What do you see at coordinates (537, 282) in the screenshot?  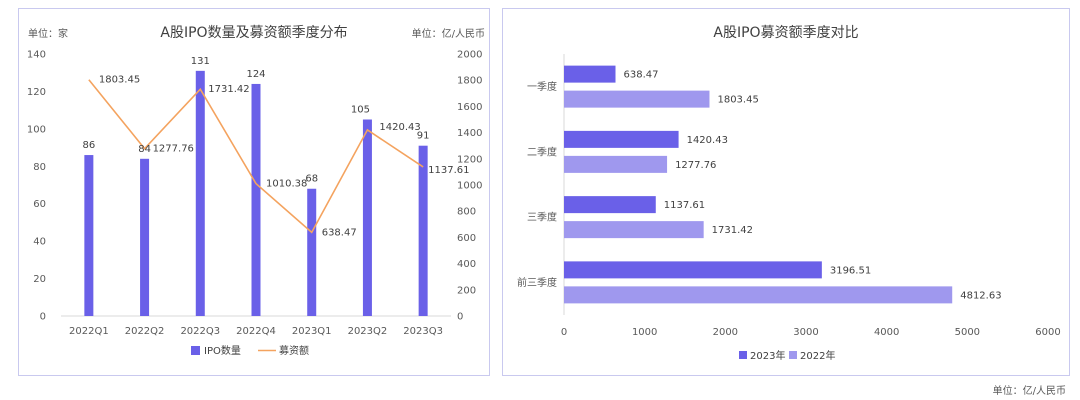 I see `category-label: 前三季度` at bounding box center [537, 282].